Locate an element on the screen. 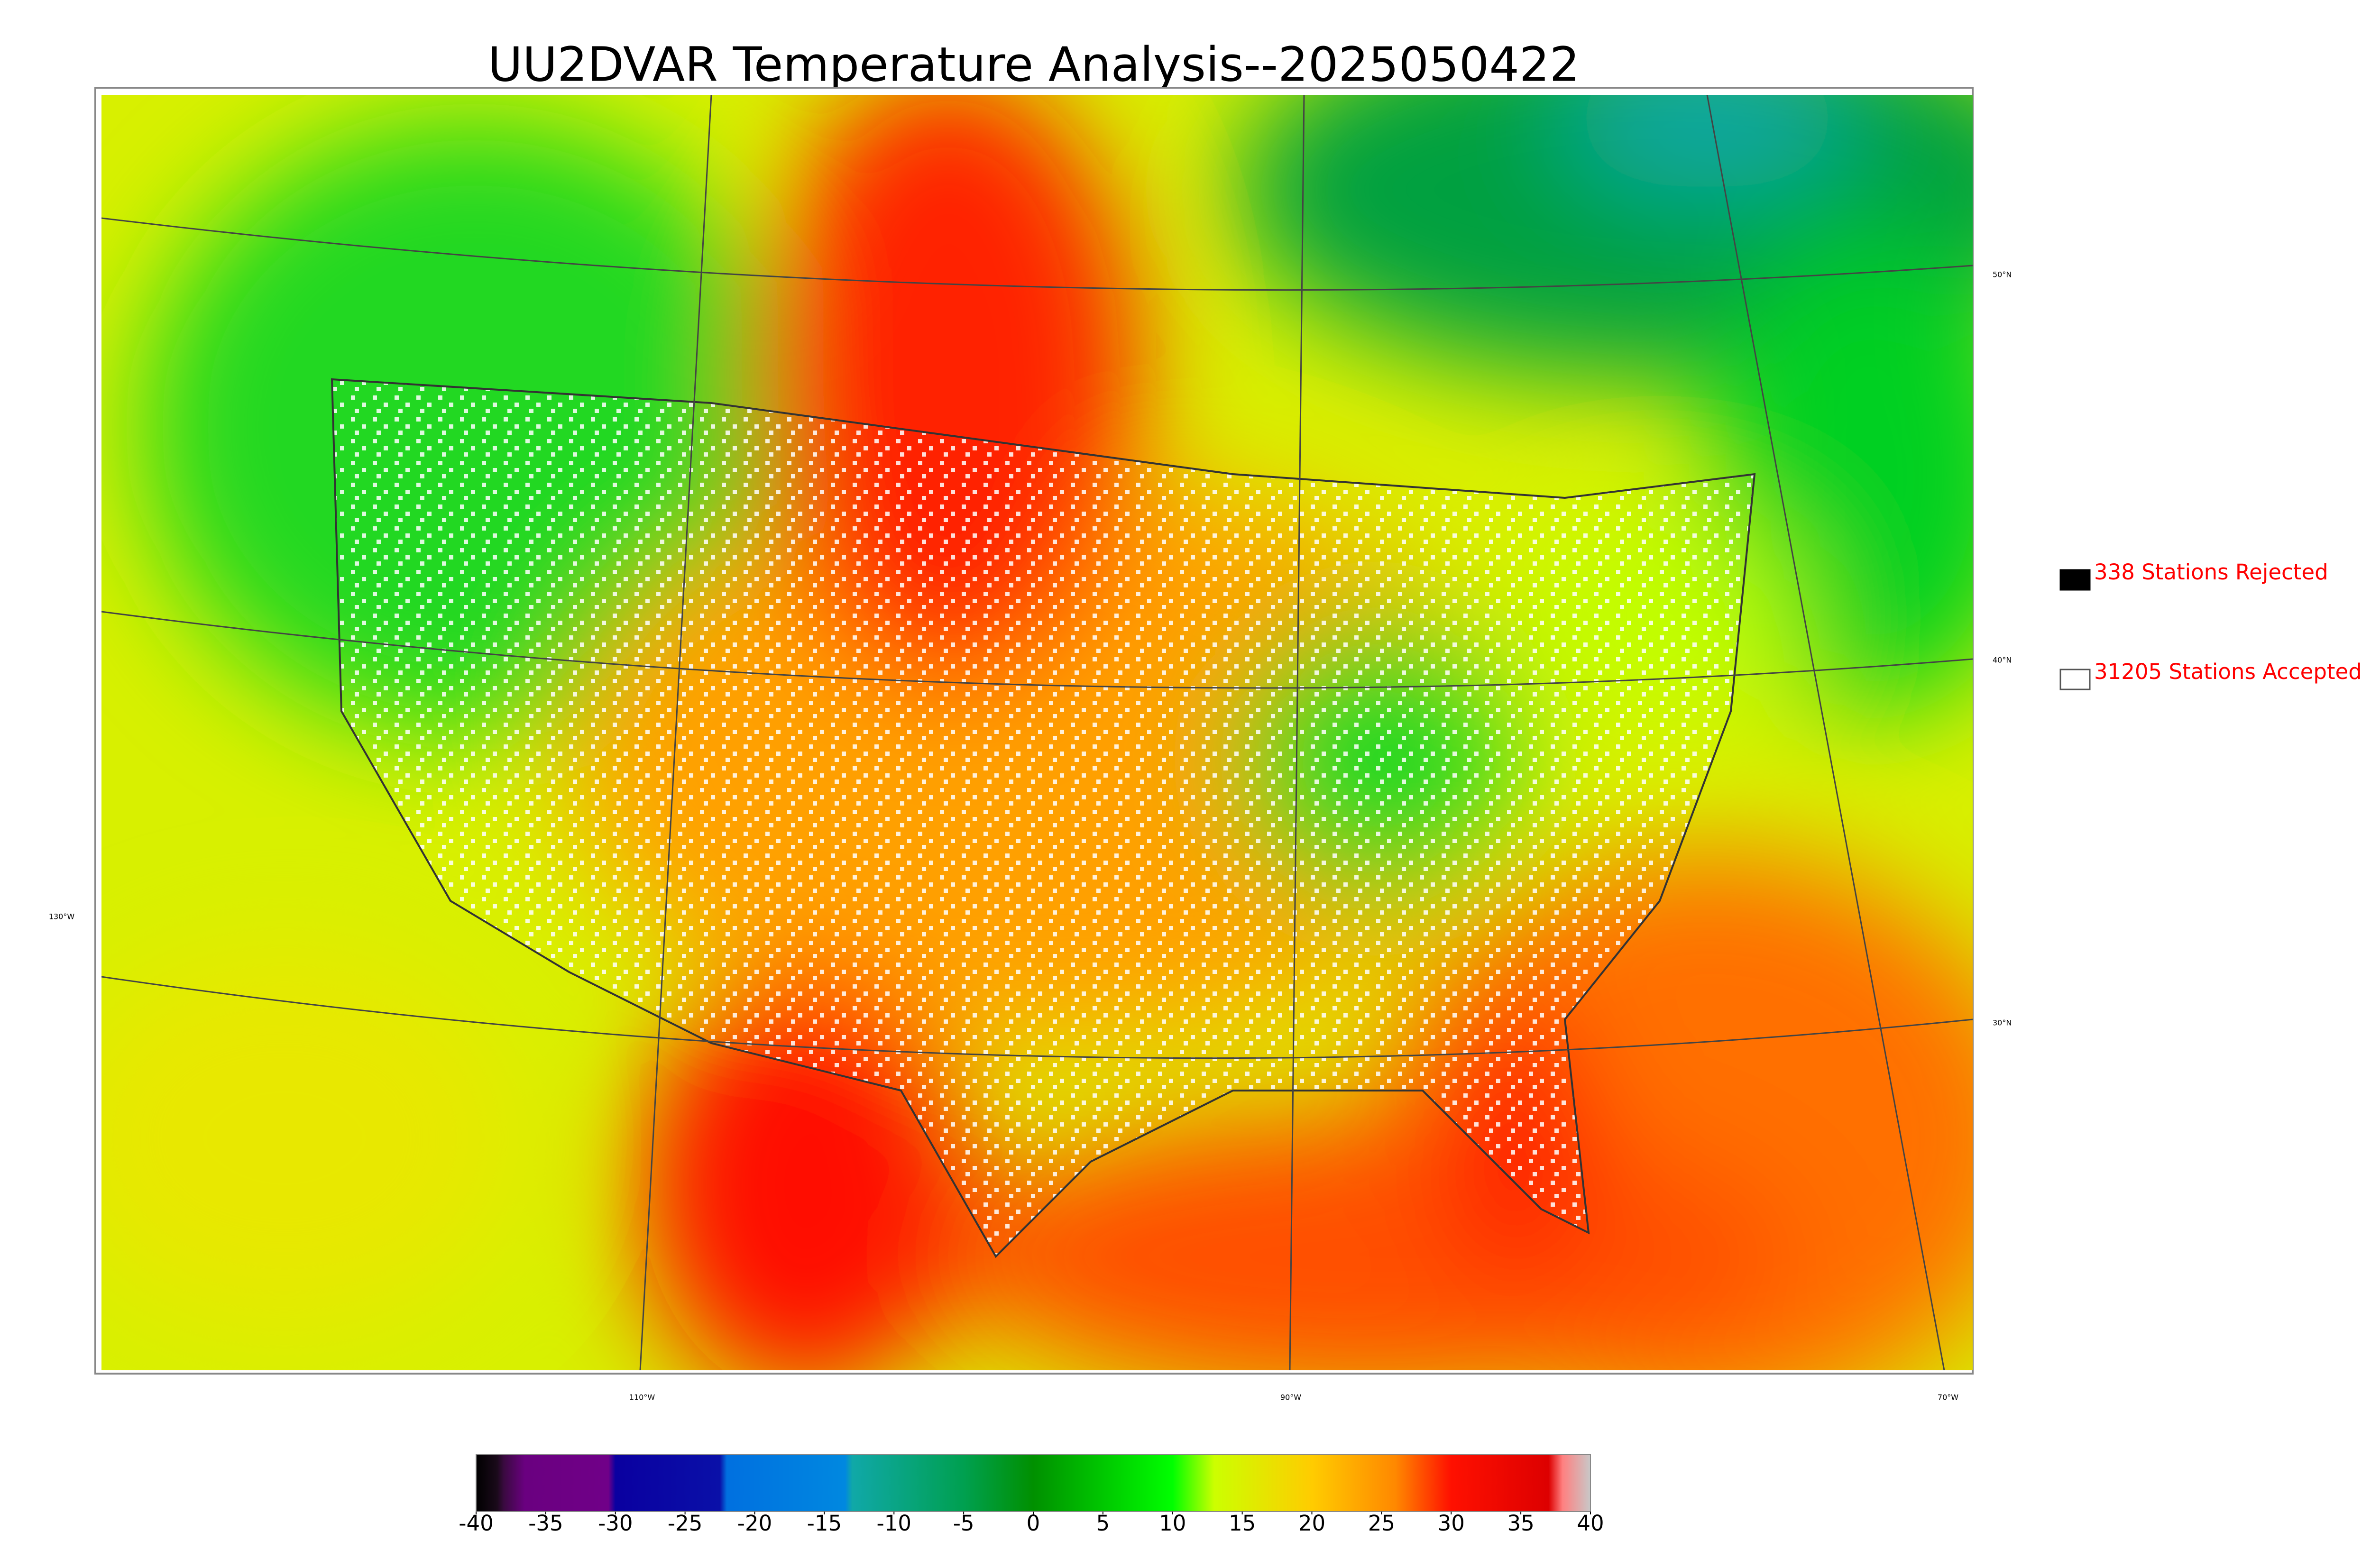 This screenshot has width=2371, height=1568. colorbar-tick-label: -10 is located at coordinates (894, 1523).